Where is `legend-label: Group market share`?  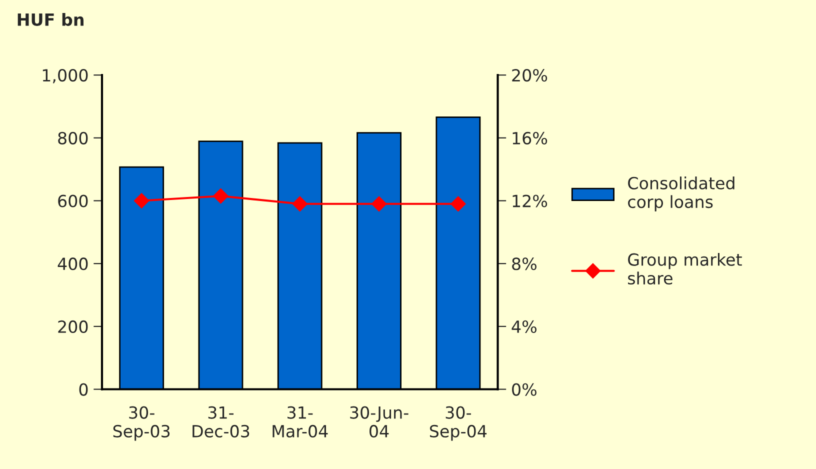
legend-label: Group market share is located at coordinates (685, 268).